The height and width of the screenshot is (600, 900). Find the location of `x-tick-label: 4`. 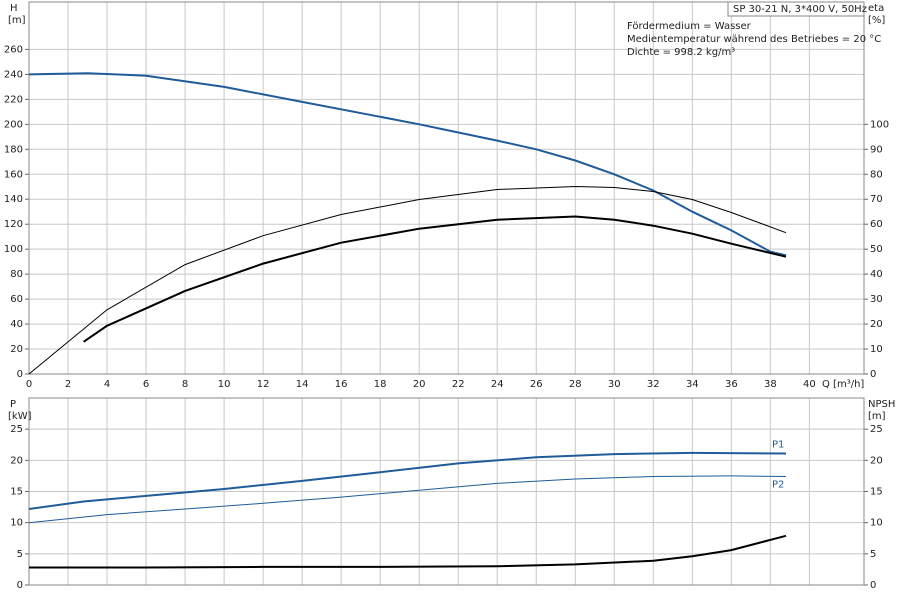

x-tick-label: 4 is located at coordinates (107, 384).